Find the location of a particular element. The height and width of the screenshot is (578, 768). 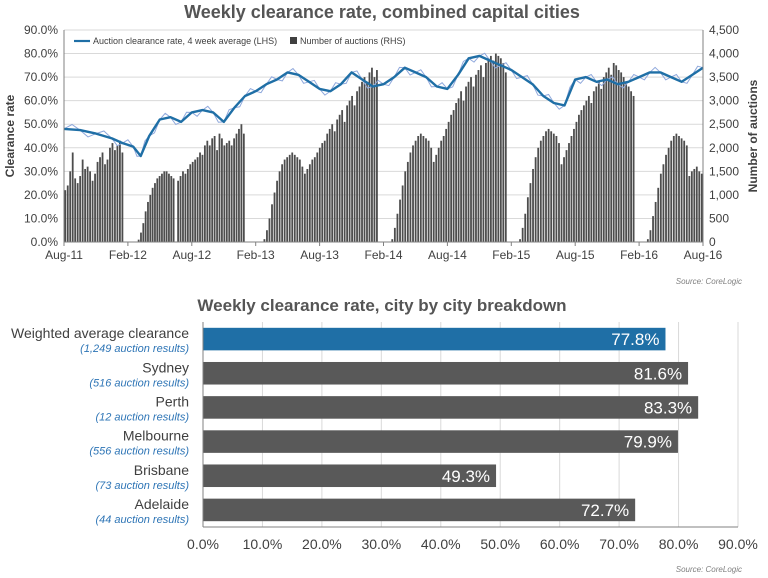

bottom-x-tick-label: 40.0% is located at coordinates (441, 544).